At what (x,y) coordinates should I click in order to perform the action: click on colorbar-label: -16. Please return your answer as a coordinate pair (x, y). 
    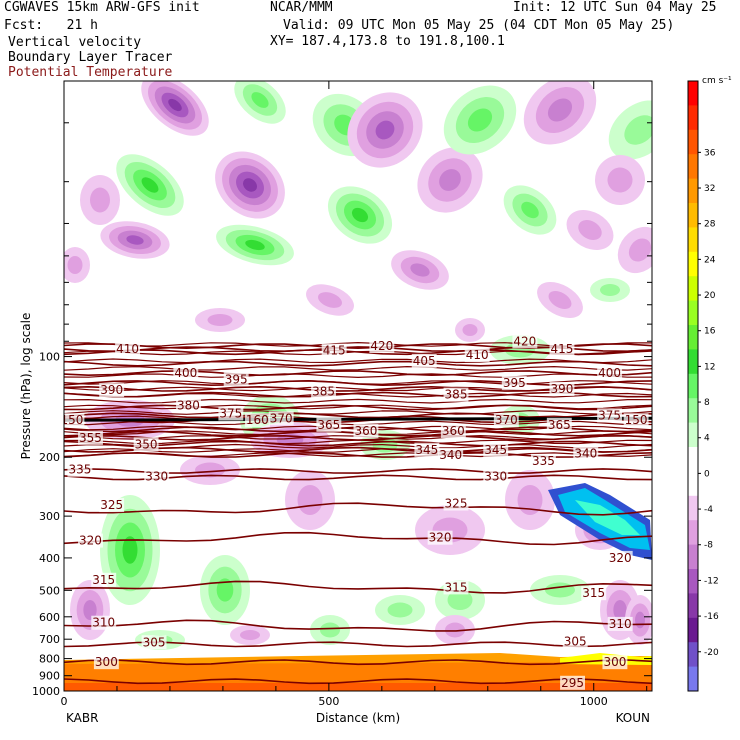
    Looking at the image, I should click on (711, 617).